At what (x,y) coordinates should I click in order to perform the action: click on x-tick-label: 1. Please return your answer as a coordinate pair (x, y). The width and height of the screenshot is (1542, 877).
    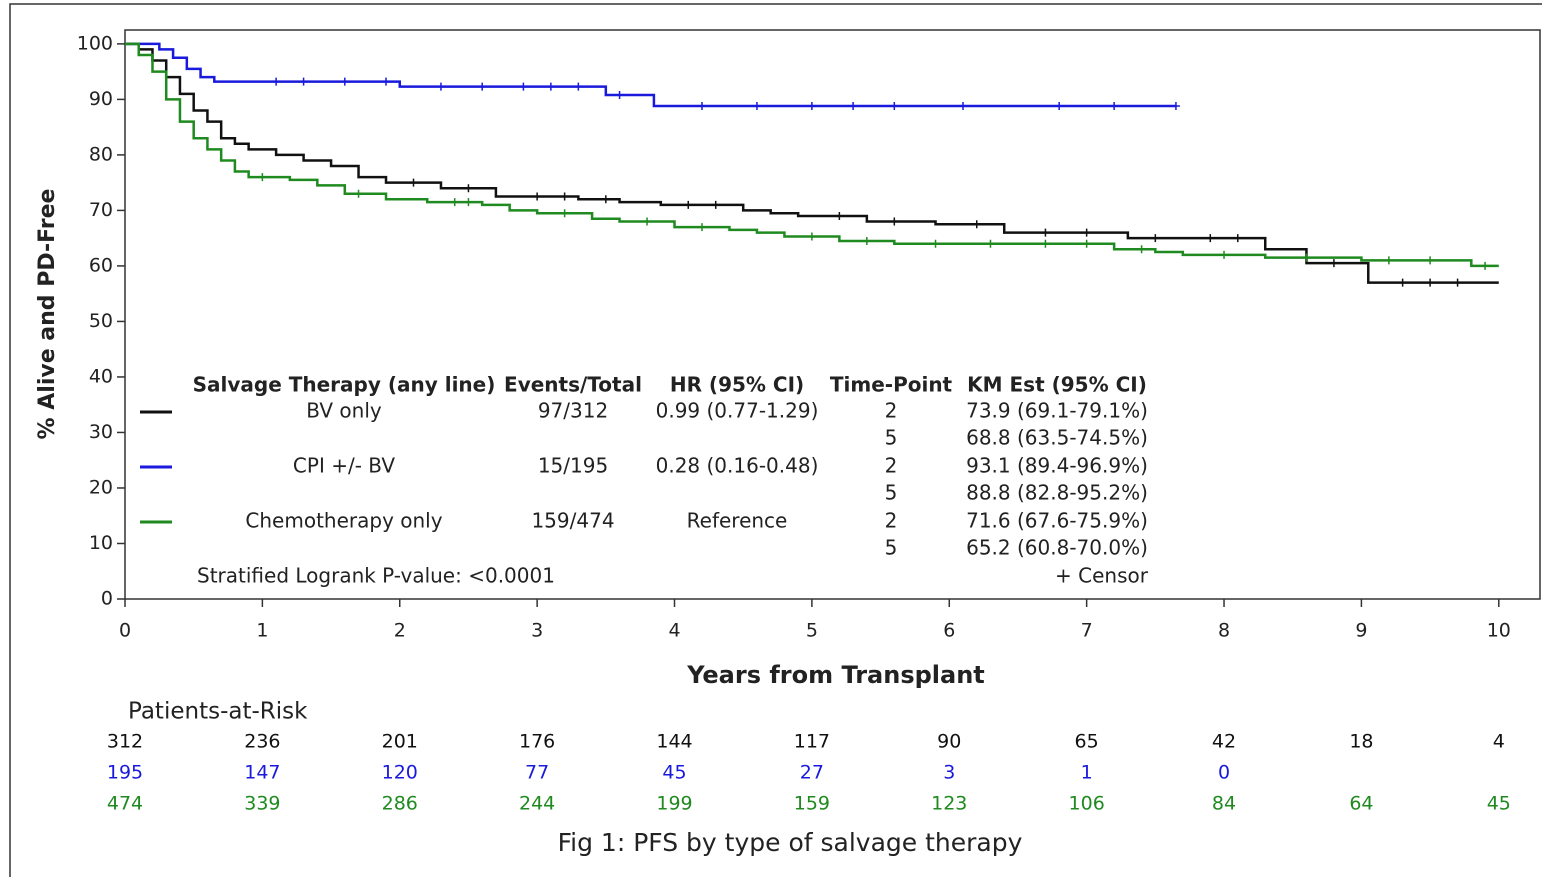
    Looking at the image, I should click on (262, 631).